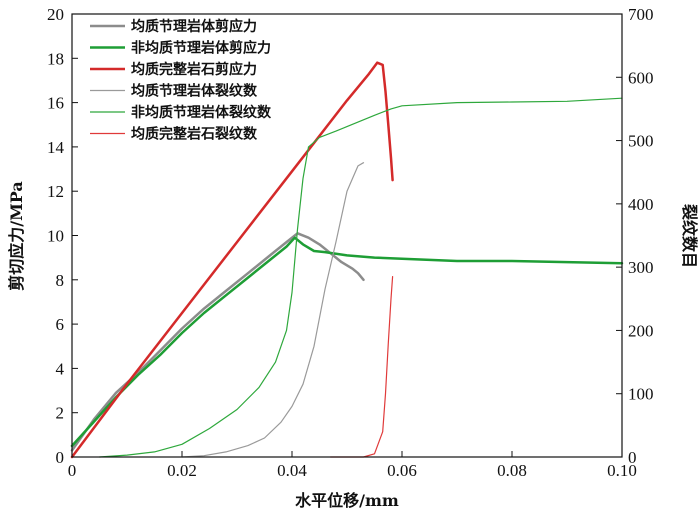 This screenshot has height=520, width=700. Describe the element at coordinates (60, 413) in the screenshot. I see `y-left-tick-label: 2` at that location.